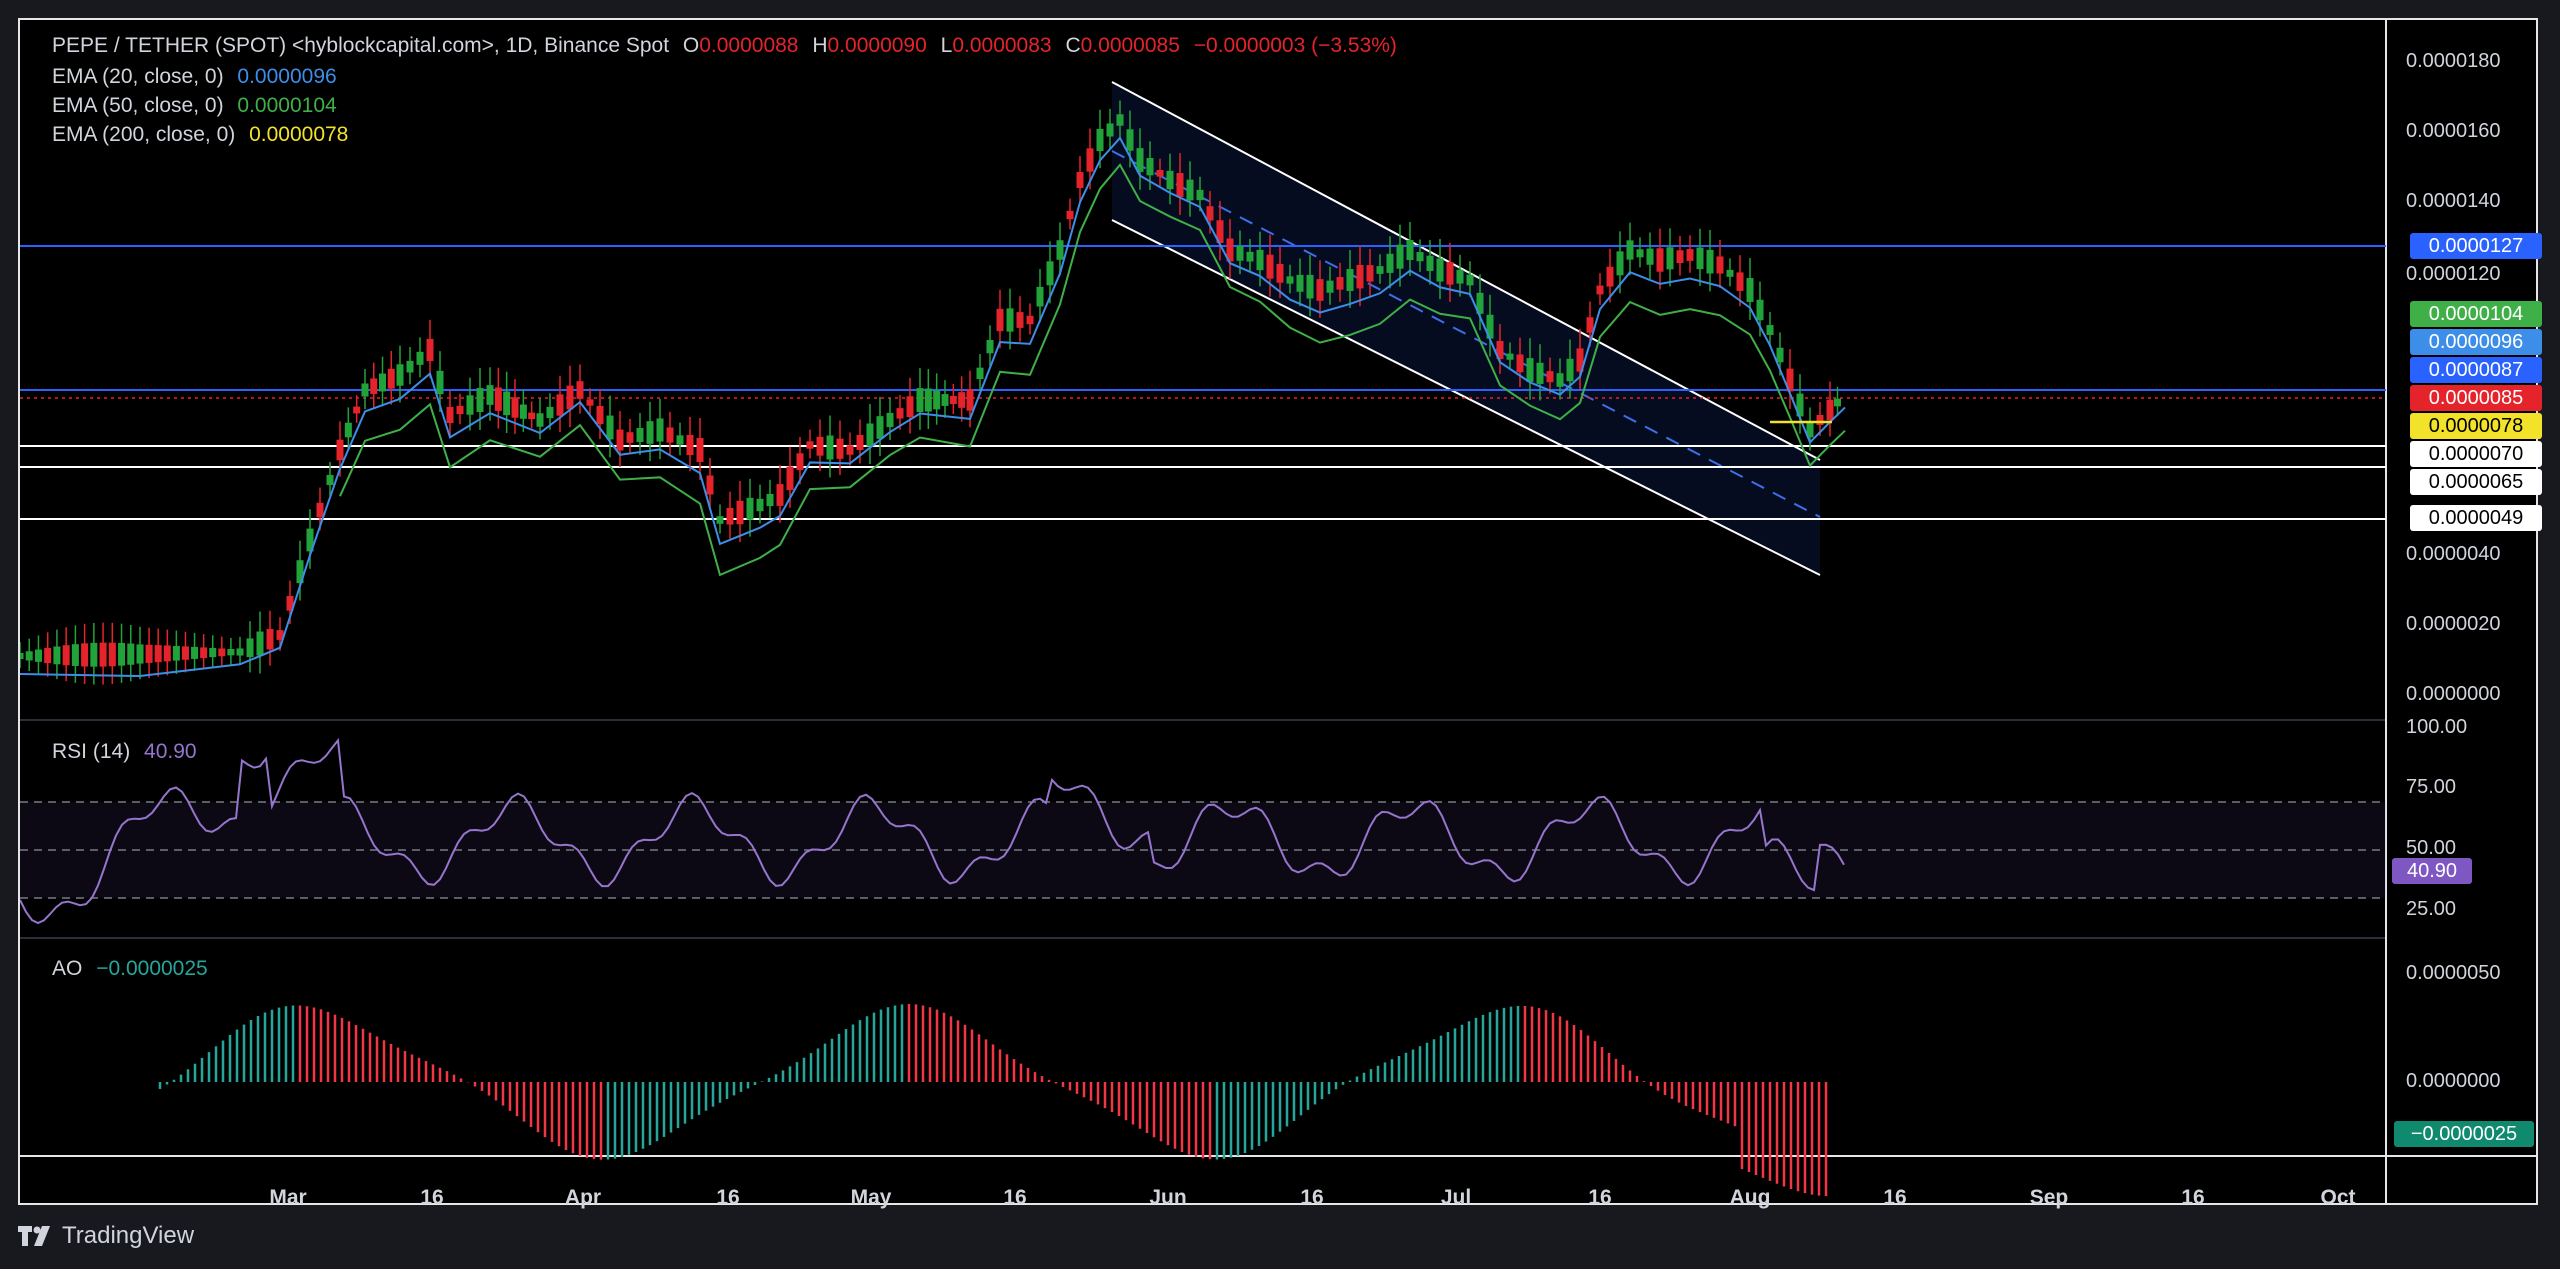 This screenshot has height=1269, width=2560. What do you see at coordinates (2476, 370) in the screenshot?
I see `horizontal-level-label: 0.0000087` at bounding box center [2476, 370].